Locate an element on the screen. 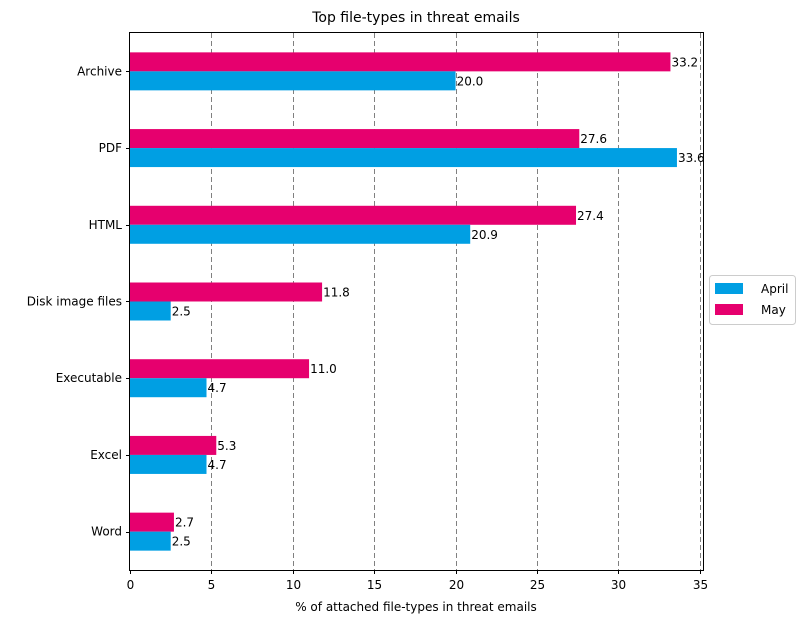 This screenshot has height=625, width=807. x-tick-label: 0 is located at coordinates (131, 585).